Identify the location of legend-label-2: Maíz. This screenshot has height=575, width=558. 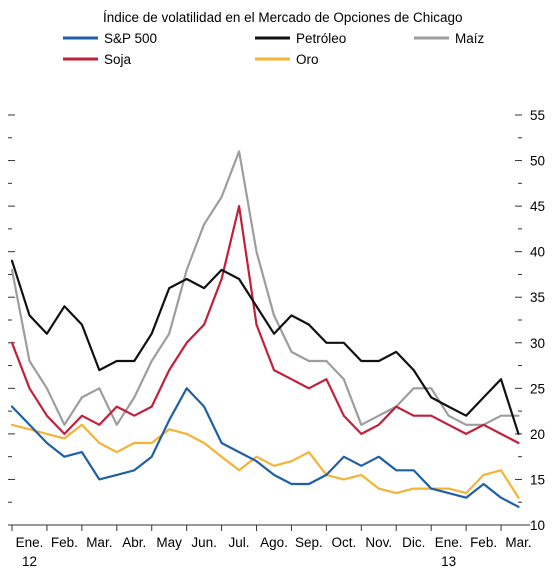
(470, 38).